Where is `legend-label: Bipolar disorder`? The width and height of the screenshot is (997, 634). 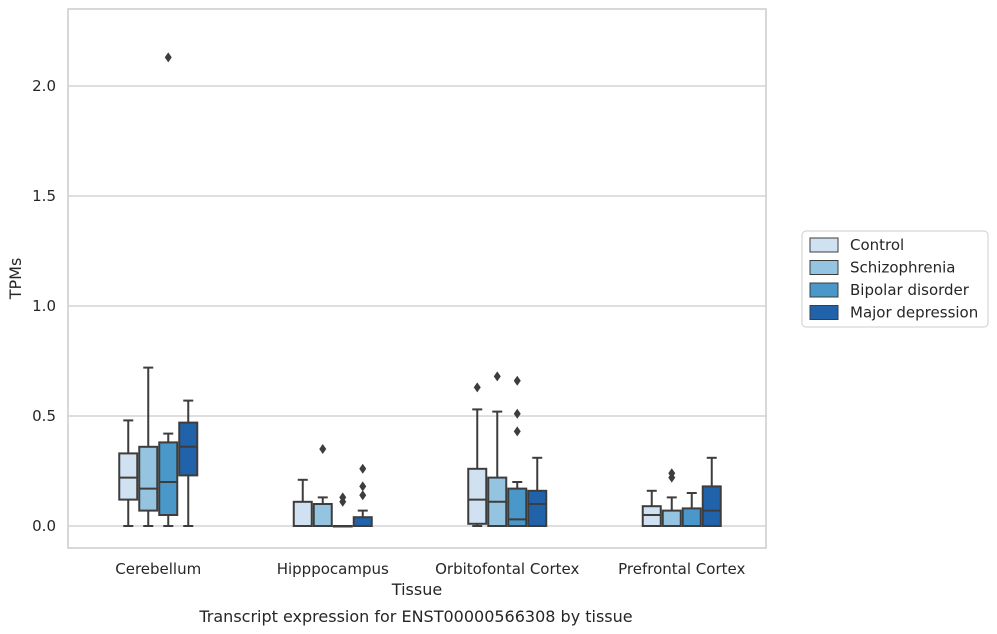 legend-label: Bipolar disorder is located at coordinates (910, 290).